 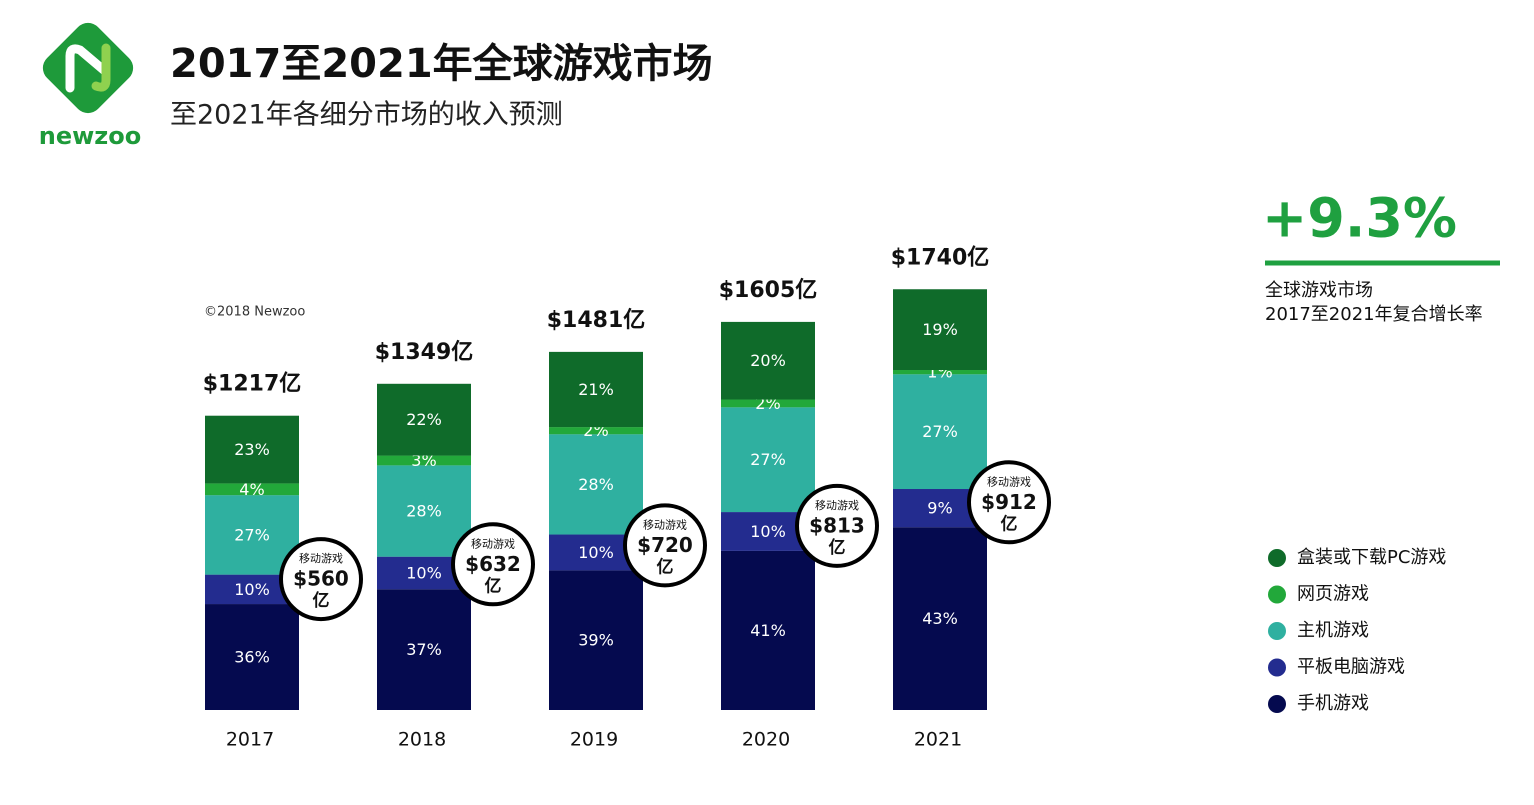 I want to click on logo-text: newzoo, so click(x=90, y=136).